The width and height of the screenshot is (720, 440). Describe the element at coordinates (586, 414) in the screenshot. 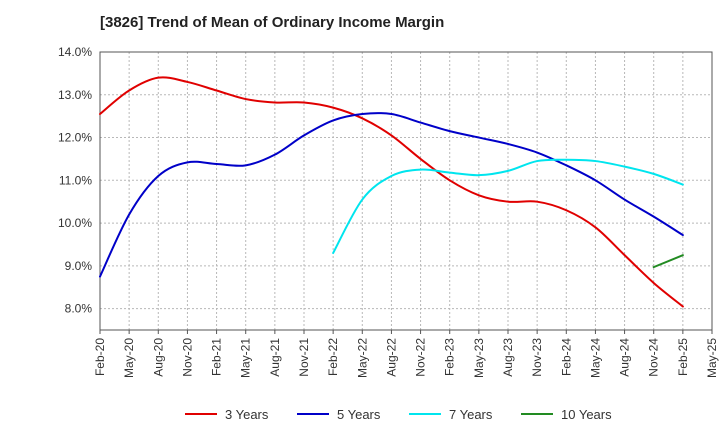

I see `legend-label-10-years: 10 Years` at that location.